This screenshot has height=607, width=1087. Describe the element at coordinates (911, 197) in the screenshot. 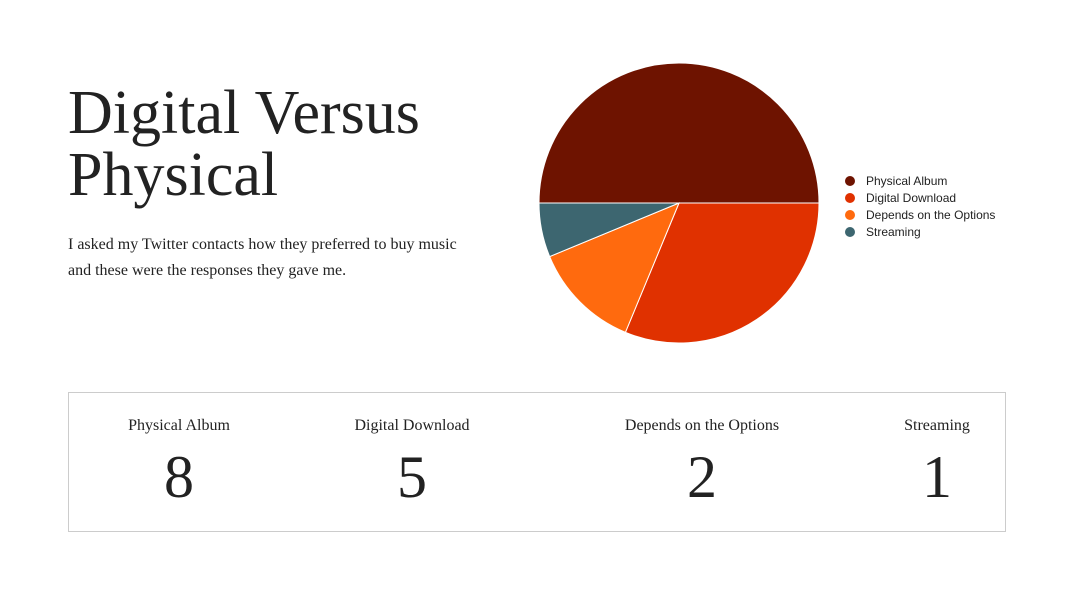

I see `legend-label: Digital Download` at that location.